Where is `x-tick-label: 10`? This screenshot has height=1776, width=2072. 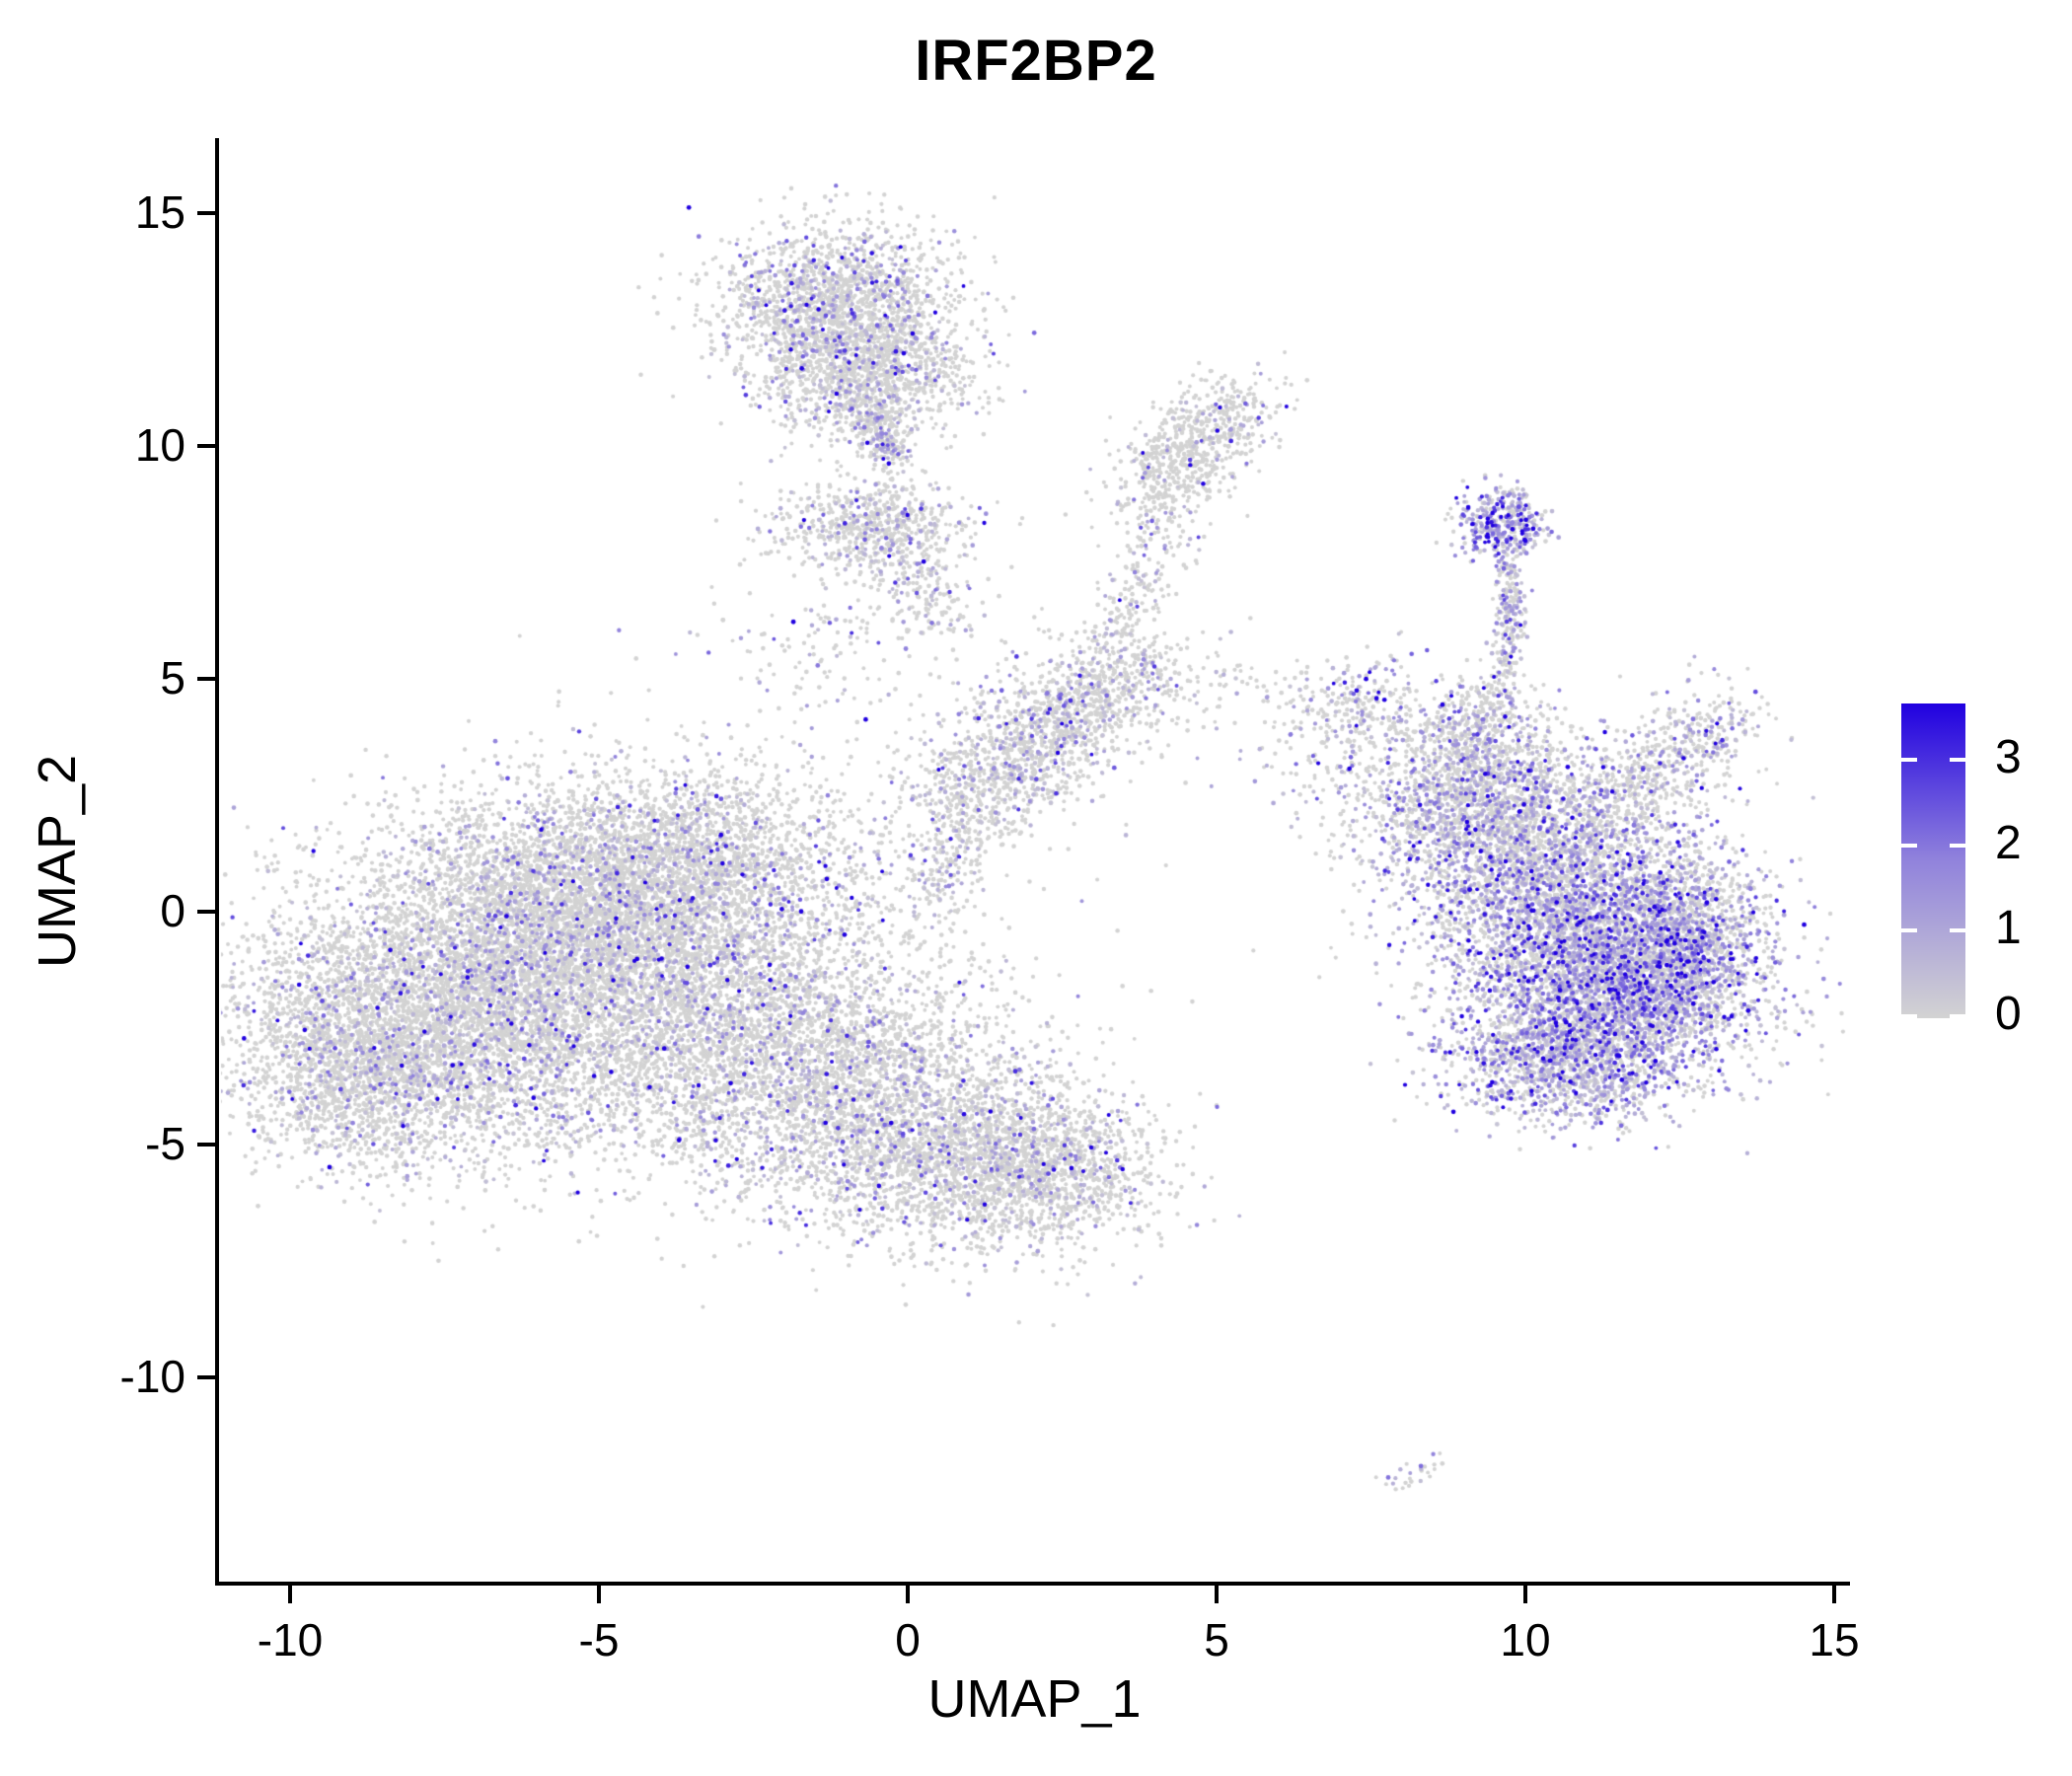
x-tick-label: 10 is located at coordinates (1526, 1640).